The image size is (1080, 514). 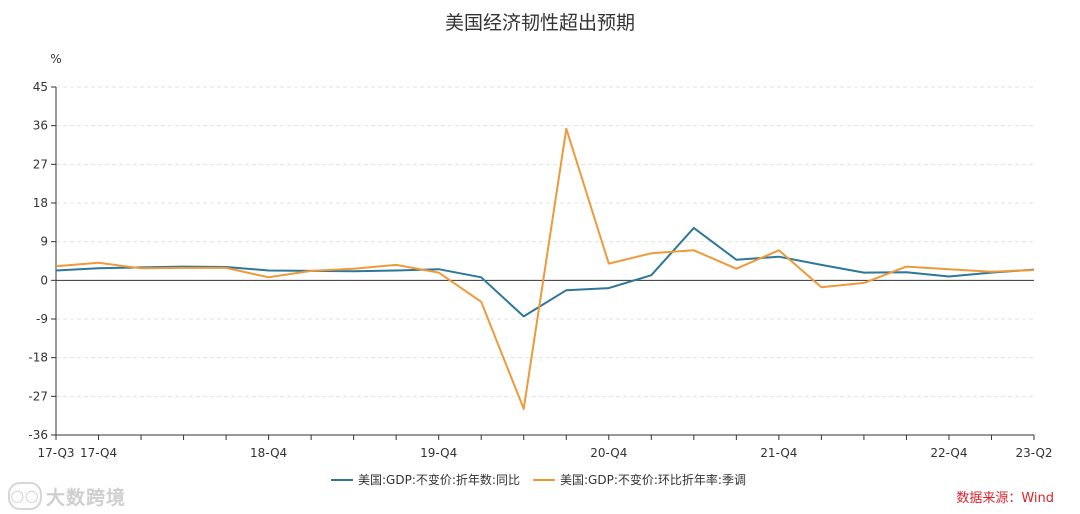 What do you see at coordinates (25, 496) in the screenshot?
I see `watermark-logo-icon: ◯◯` at bounding box center [25, 496].